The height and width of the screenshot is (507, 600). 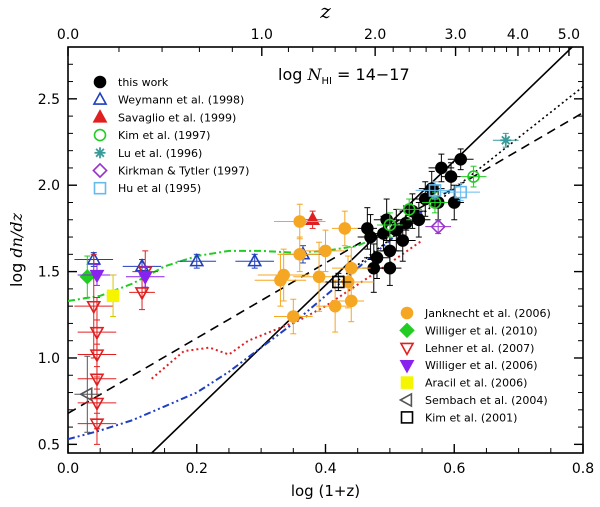 I want to click on x-tick-label: 0.8, so click(x=583, y=469).